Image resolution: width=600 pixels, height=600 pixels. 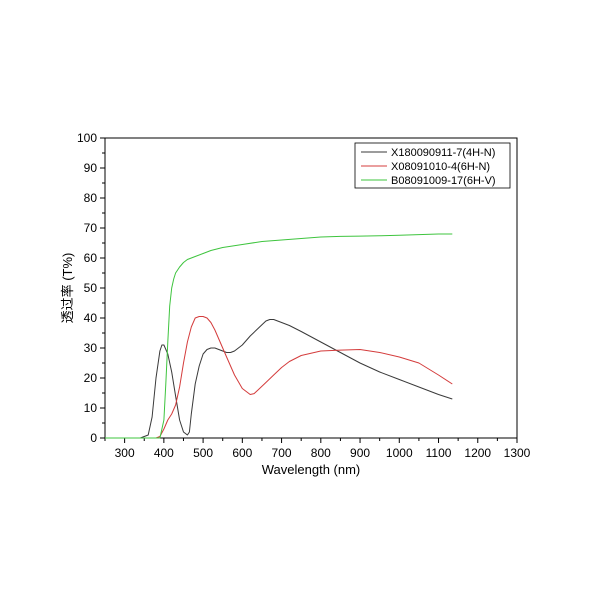 I want to click on legend-label-series-1: X180090911-7(4H-N), so click(x=443, y=153).